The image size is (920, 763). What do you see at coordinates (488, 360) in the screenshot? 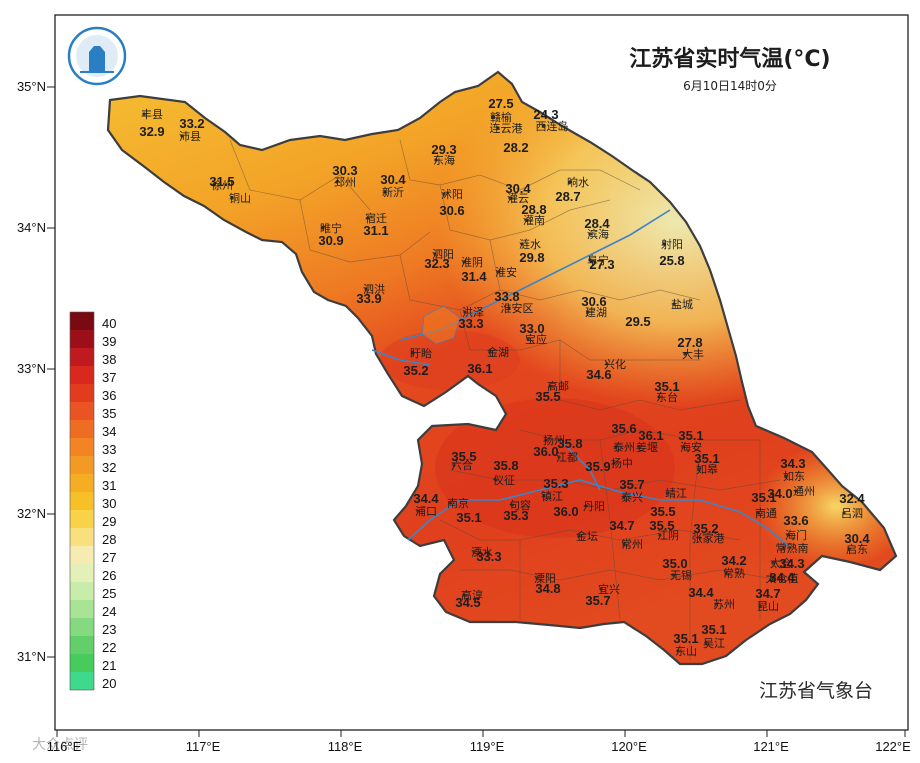
I see `station: 金湖 36.1` at bounding box center [488, 360].